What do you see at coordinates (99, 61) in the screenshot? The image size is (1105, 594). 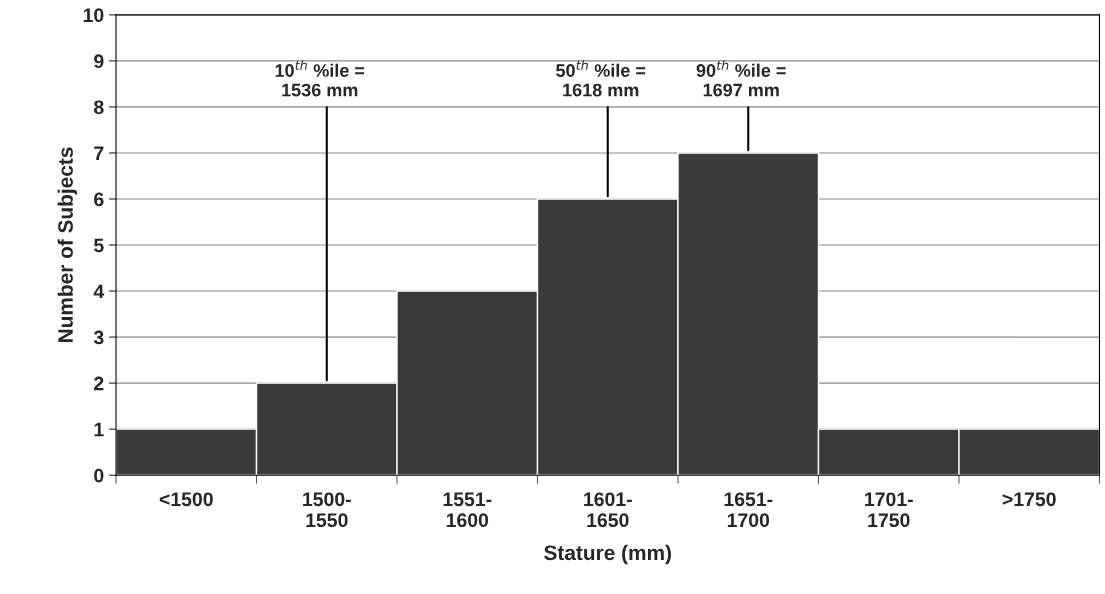 I see `y-tick-label: 9` at bounding box center [99, 61].